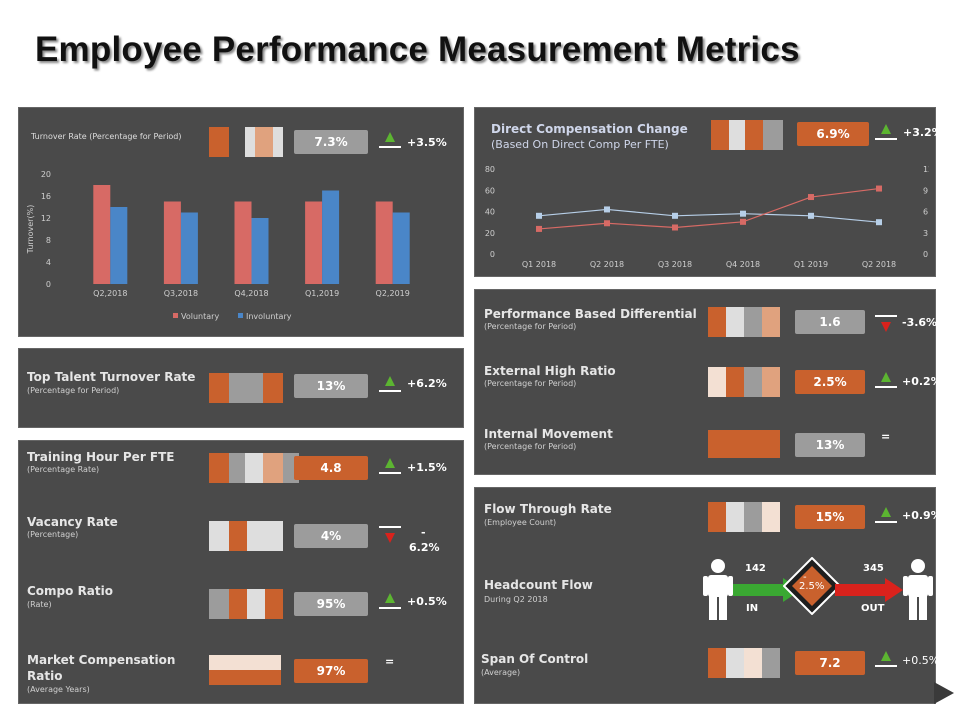 The height and width of the screenshot is (720, 960). I want to click on training-change: +1.5%, so click(427, 467).